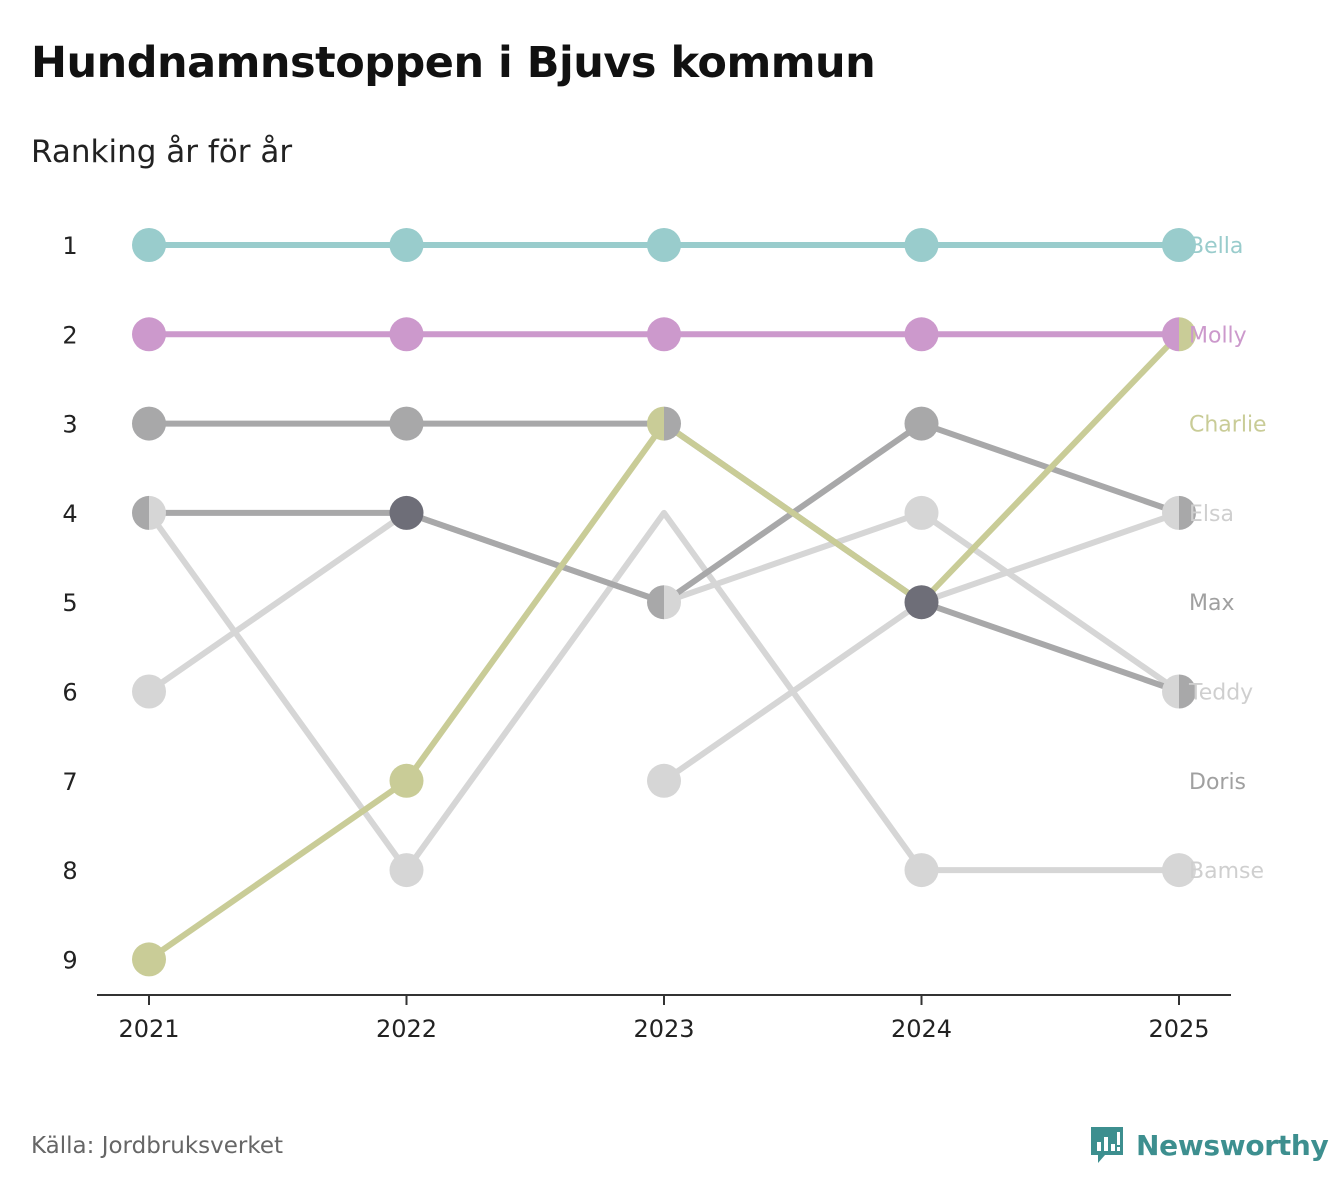 The width and height of the screenshot is (1340, 1198). I want to click on y-tick-label: 2, so click(69, 335).